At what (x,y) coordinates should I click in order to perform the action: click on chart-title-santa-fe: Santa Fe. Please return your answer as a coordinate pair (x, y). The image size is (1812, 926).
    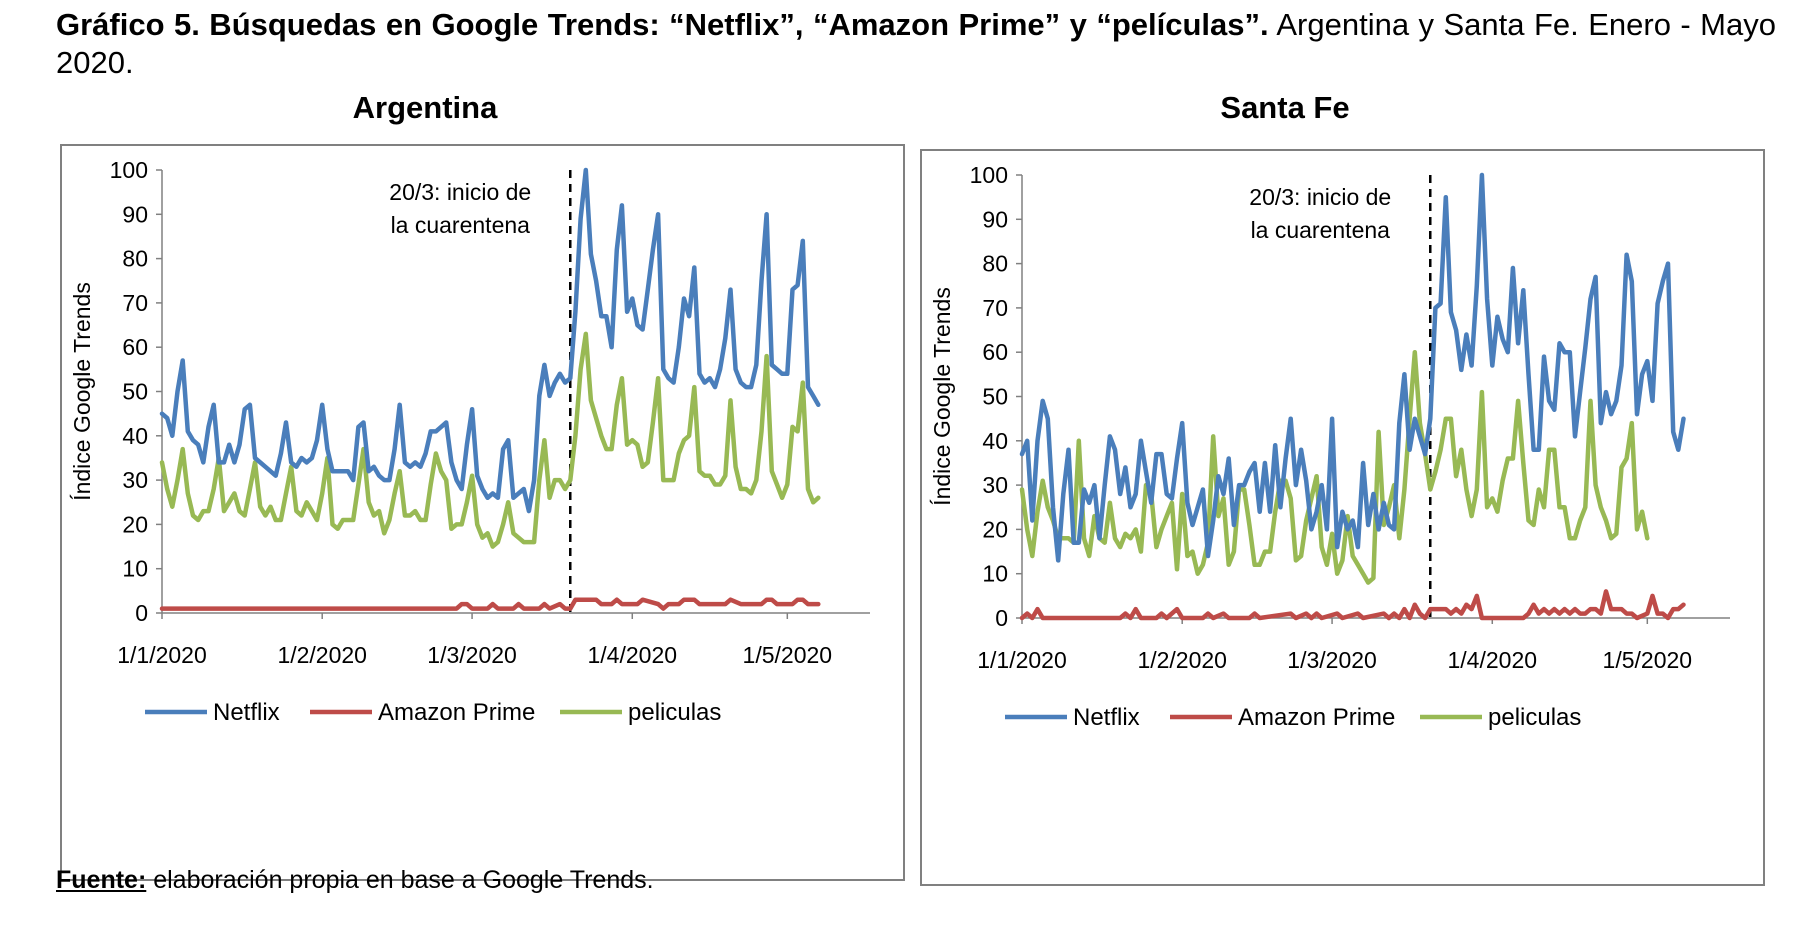
    Looking at the image, I should click on (1285, 107).